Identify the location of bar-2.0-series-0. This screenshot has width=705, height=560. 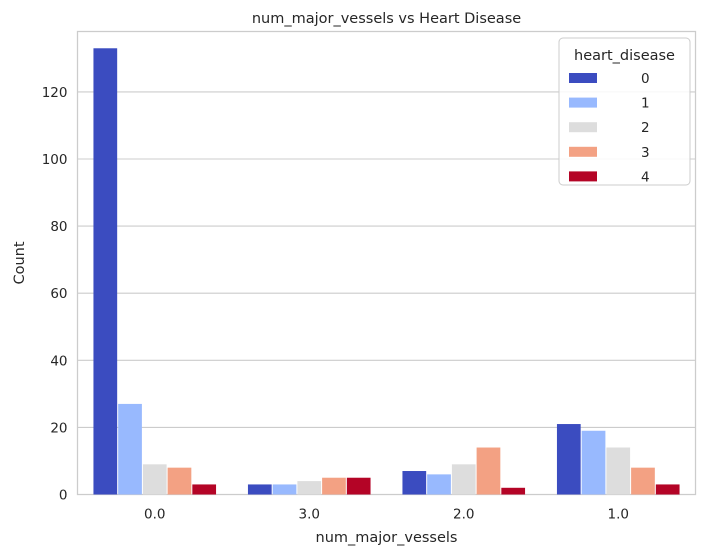
(414, 483).